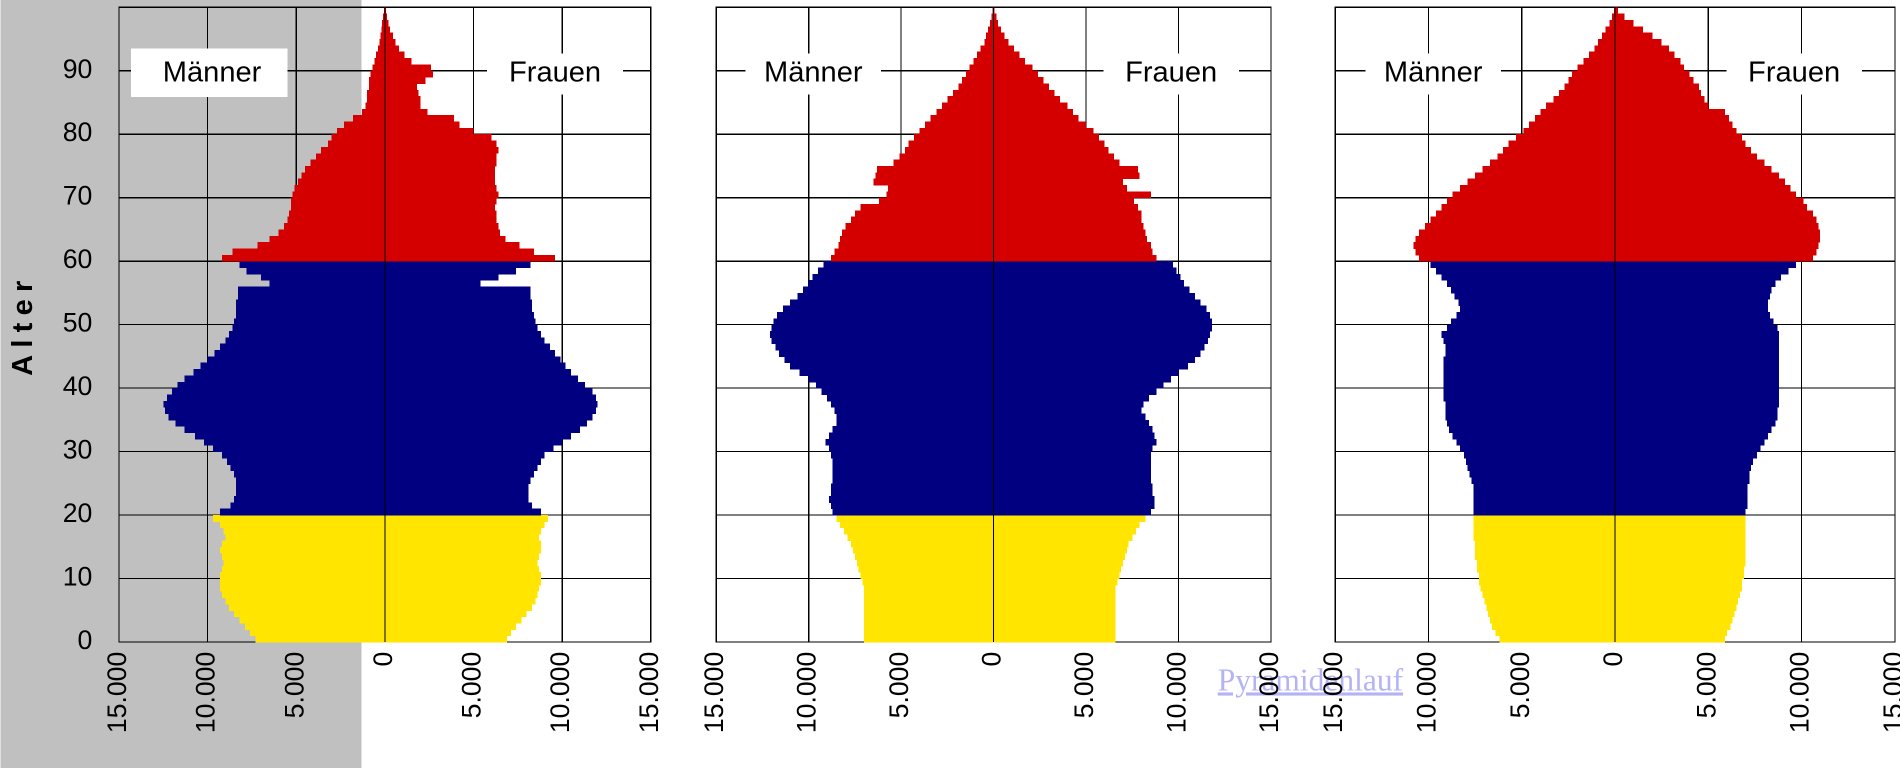 The width and height of the screenshot is (1900, 768). Describe the element at coordinates (78, 323) in the screenshot. I see `y-tick-label: 50` at that location.